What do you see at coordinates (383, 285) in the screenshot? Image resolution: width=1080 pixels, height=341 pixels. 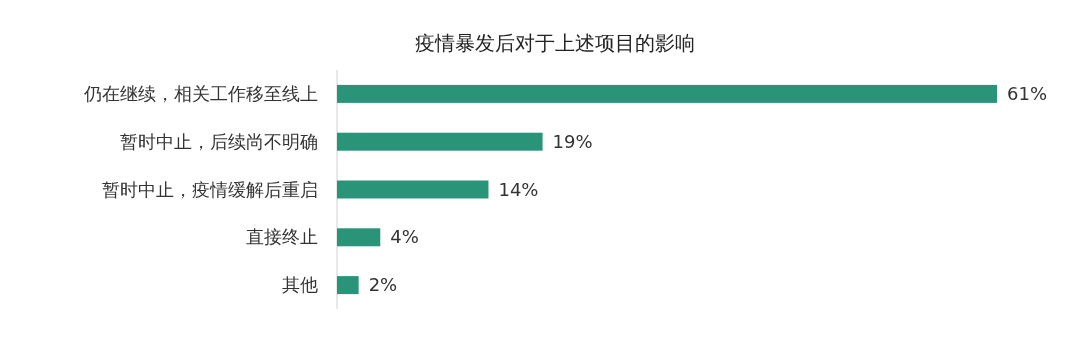 I see `data-label: 2%` at bounding box center [383, 285].